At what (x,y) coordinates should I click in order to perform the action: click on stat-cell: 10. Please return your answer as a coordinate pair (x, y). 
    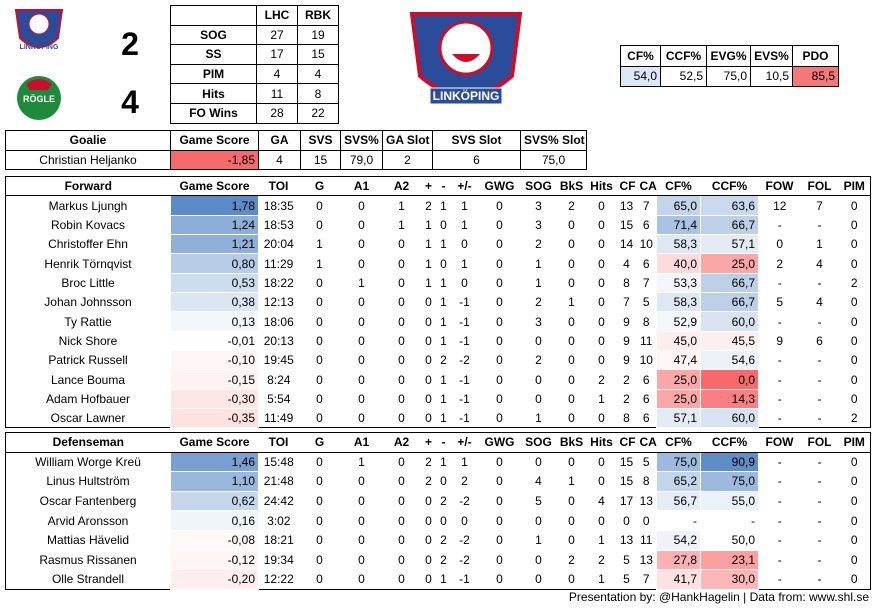
    Looking at the image, I should click on (646, 360).